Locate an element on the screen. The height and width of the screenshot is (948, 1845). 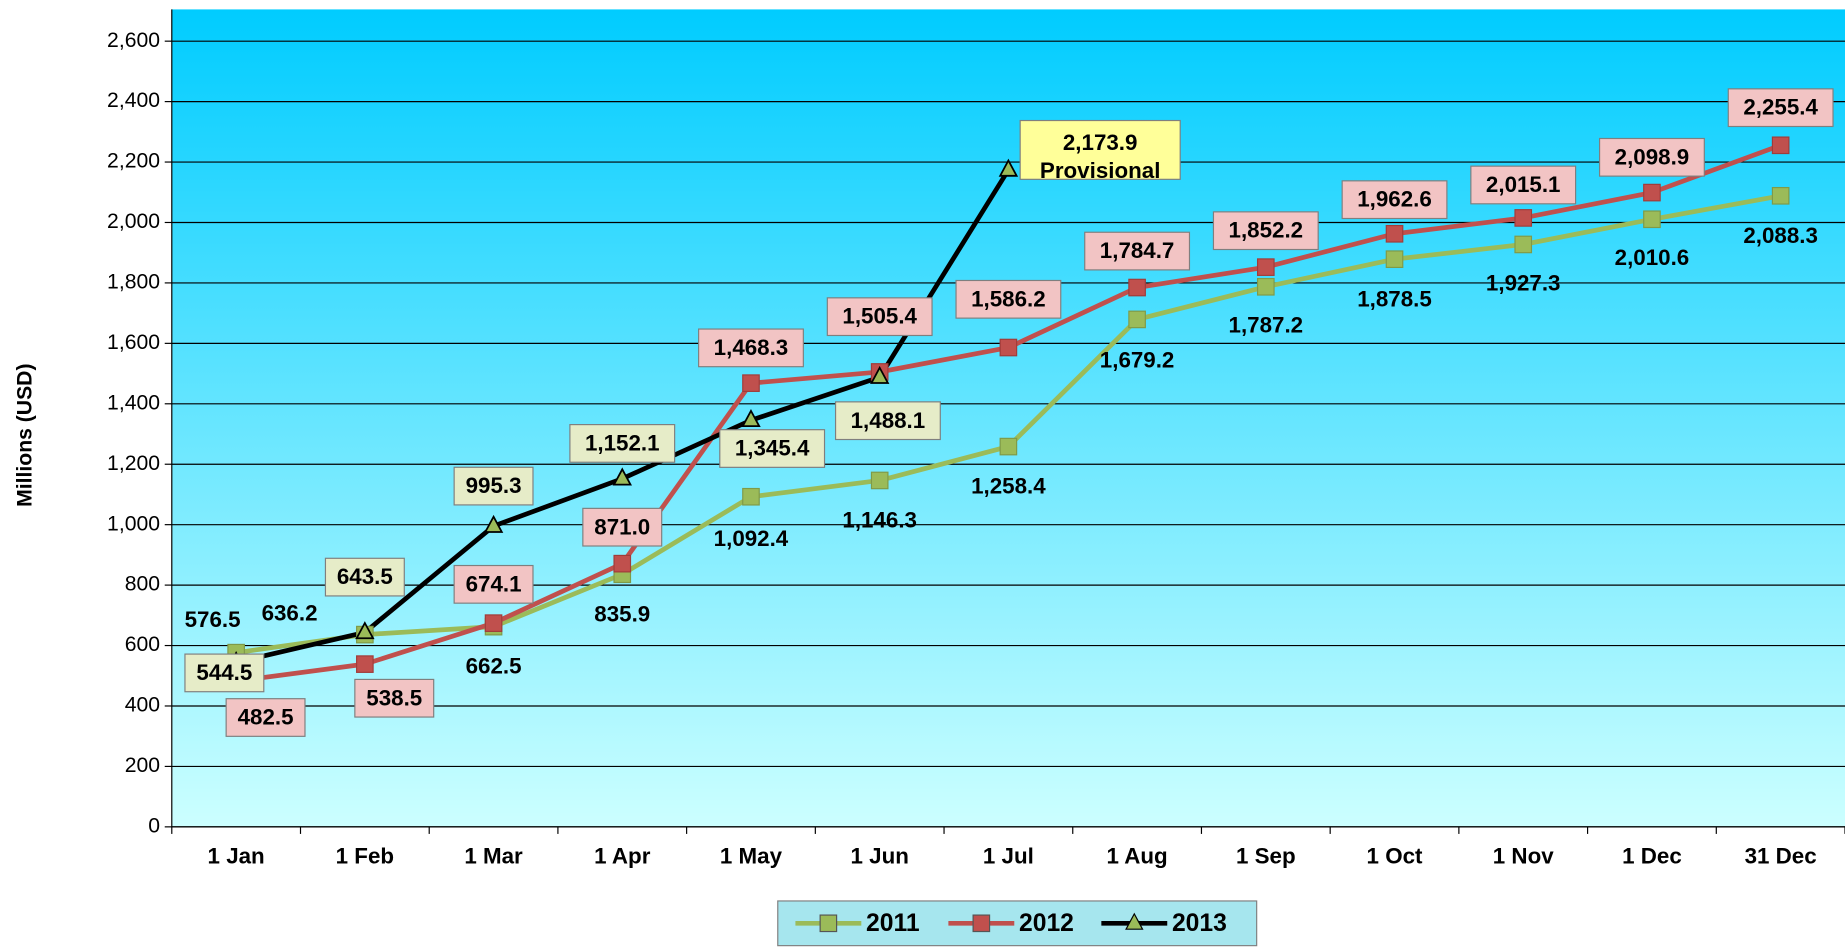
value-label: 835.9 is located at coordinates (622, 613).